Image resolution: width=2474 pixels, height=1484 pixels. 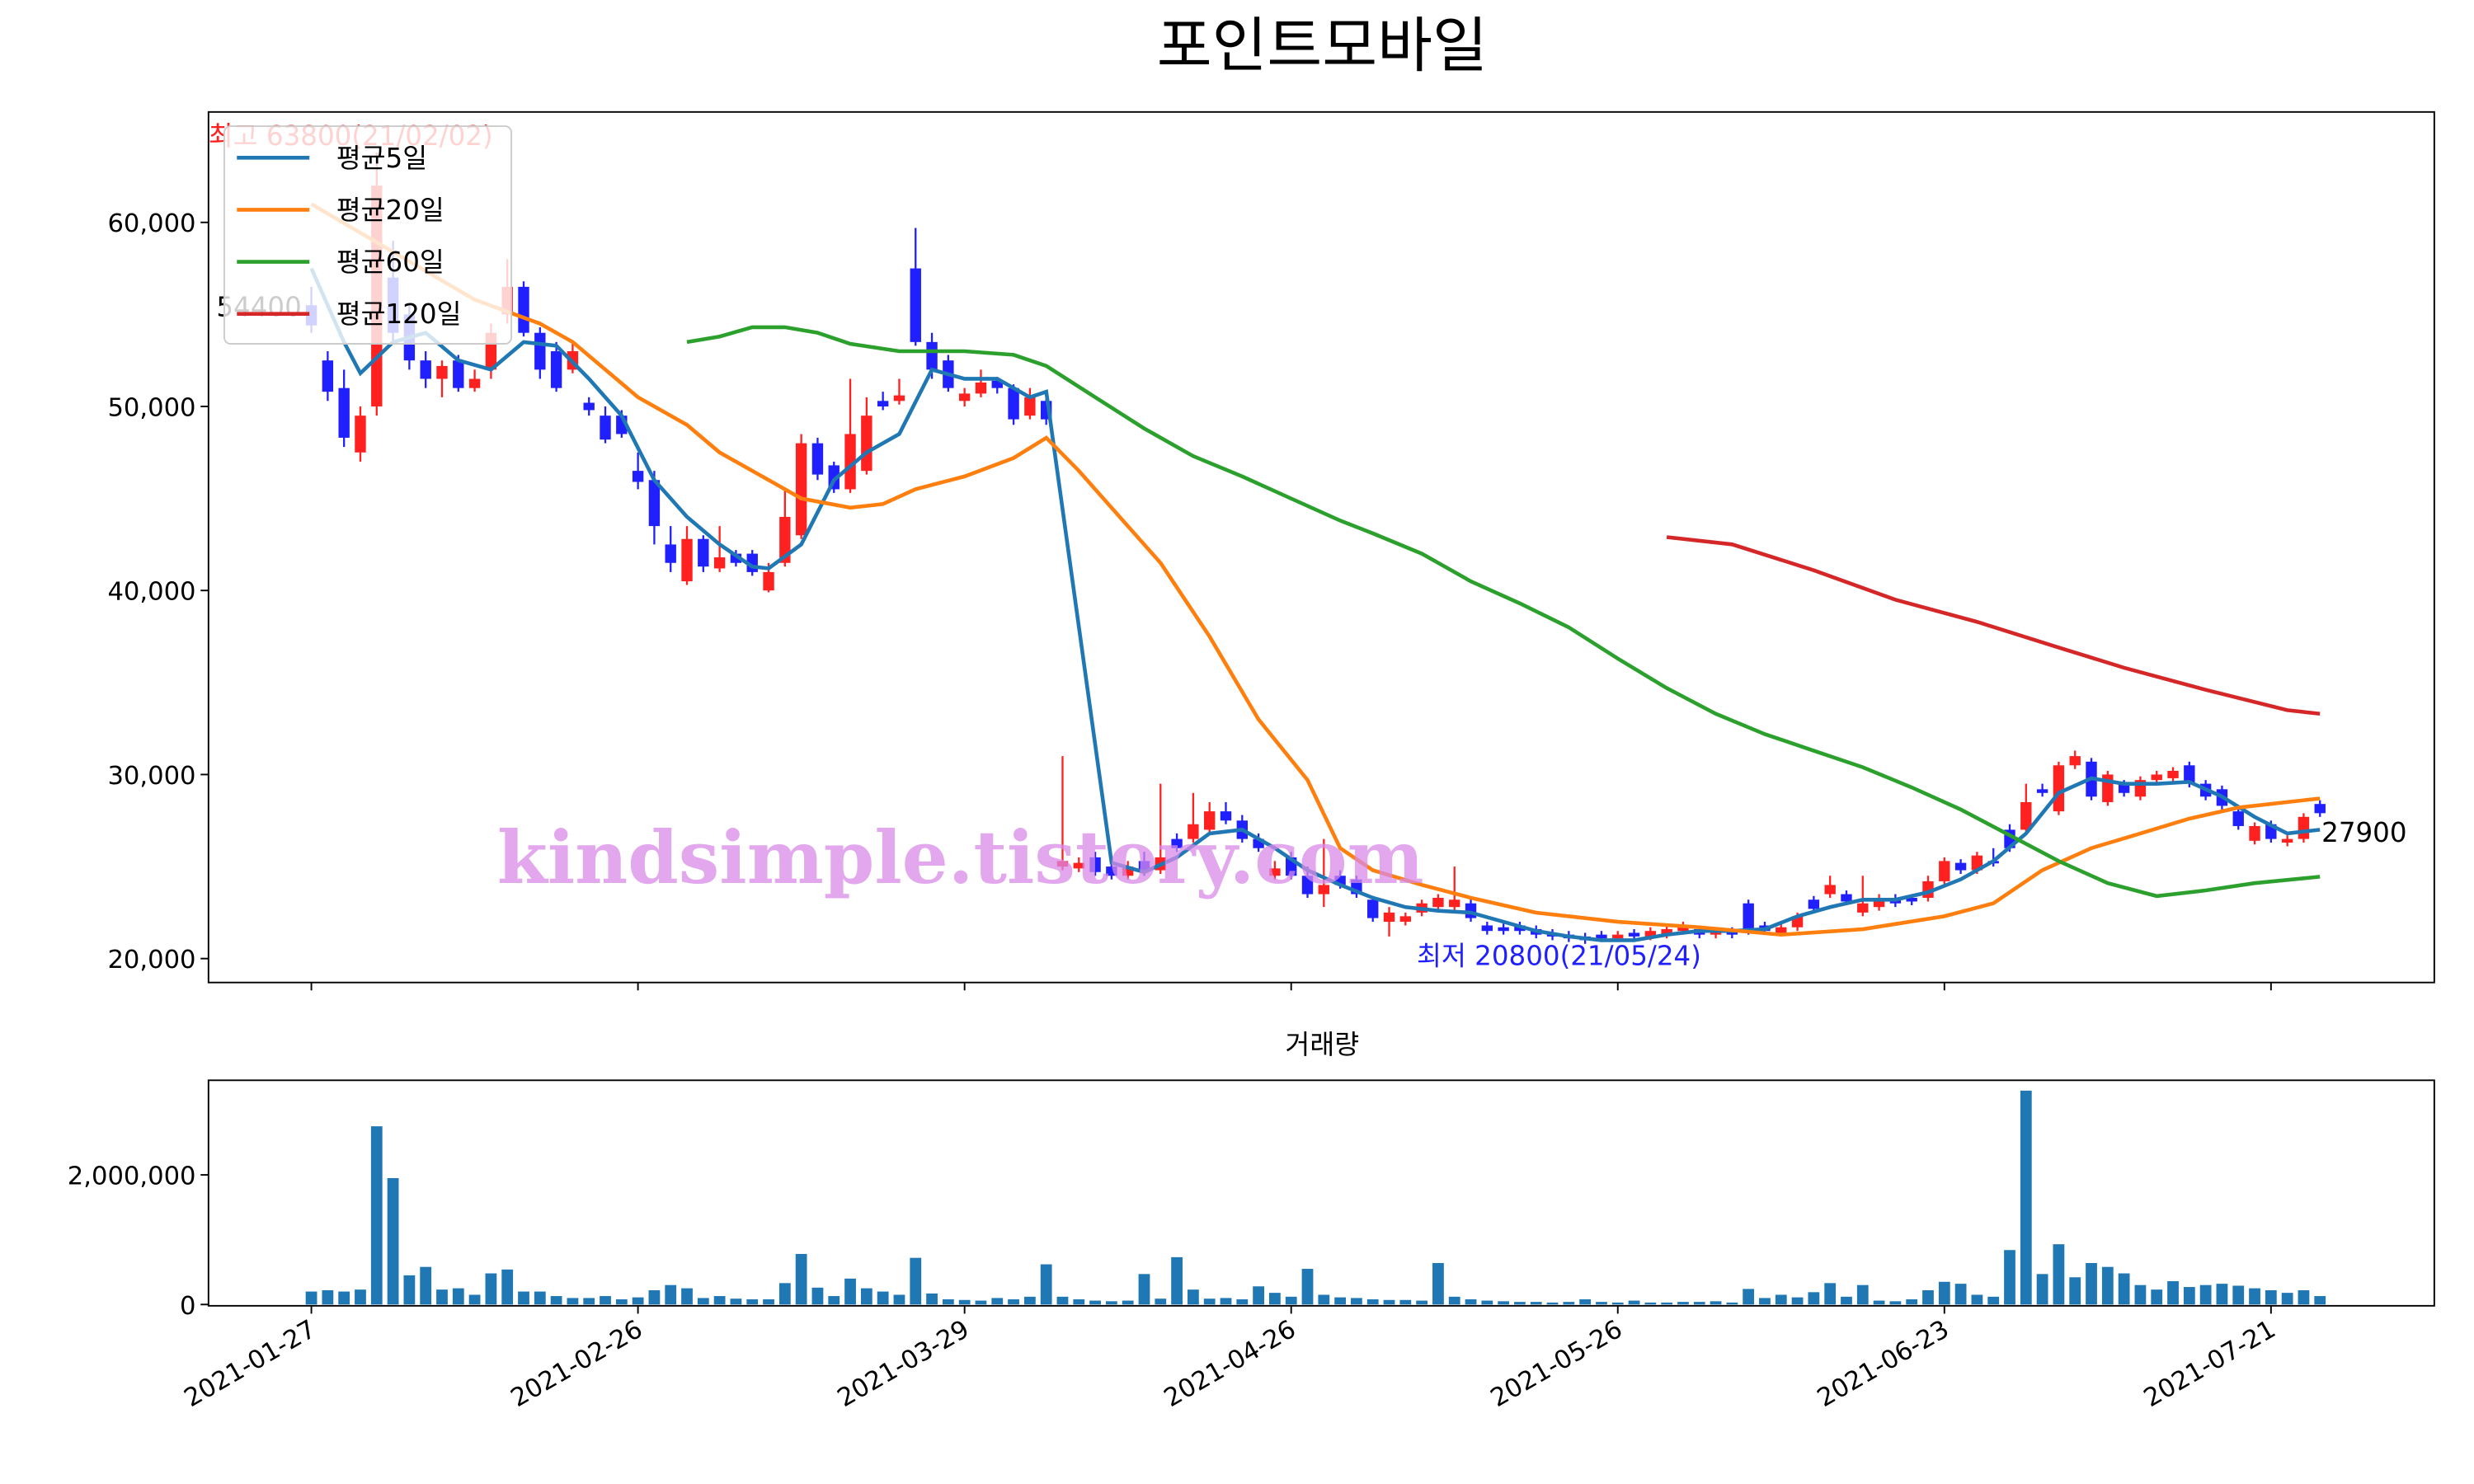 I want to click on y-tick-label: 50,000, so click(x=151, y=407).